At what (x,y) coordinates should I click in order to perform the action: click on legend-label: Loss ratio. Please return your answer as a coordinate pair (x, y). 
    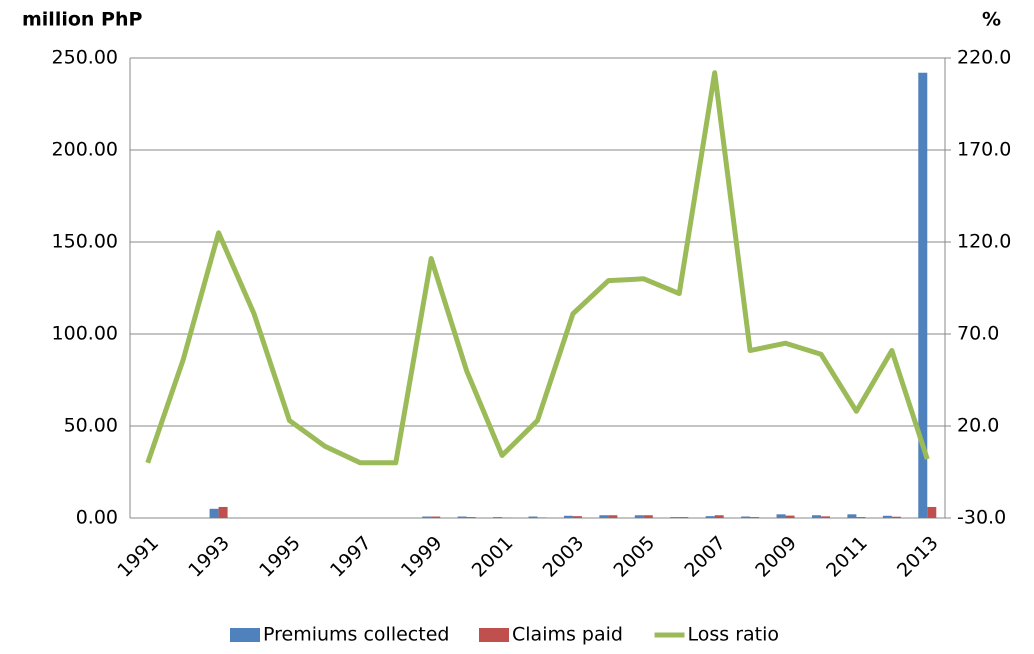
    Looking at the image, I should click on (734, 635).